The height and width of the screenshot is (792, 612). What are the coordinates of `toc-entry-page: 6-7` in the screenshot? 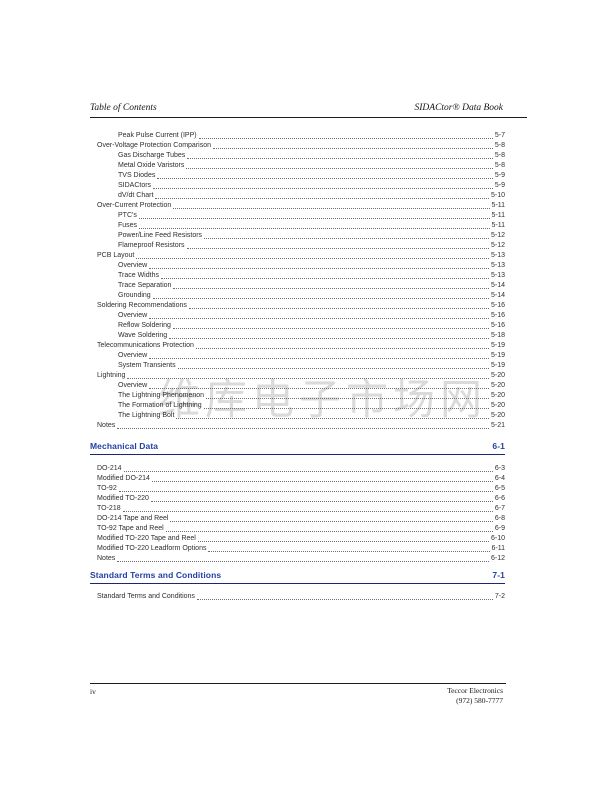 It's located at (499, 508).